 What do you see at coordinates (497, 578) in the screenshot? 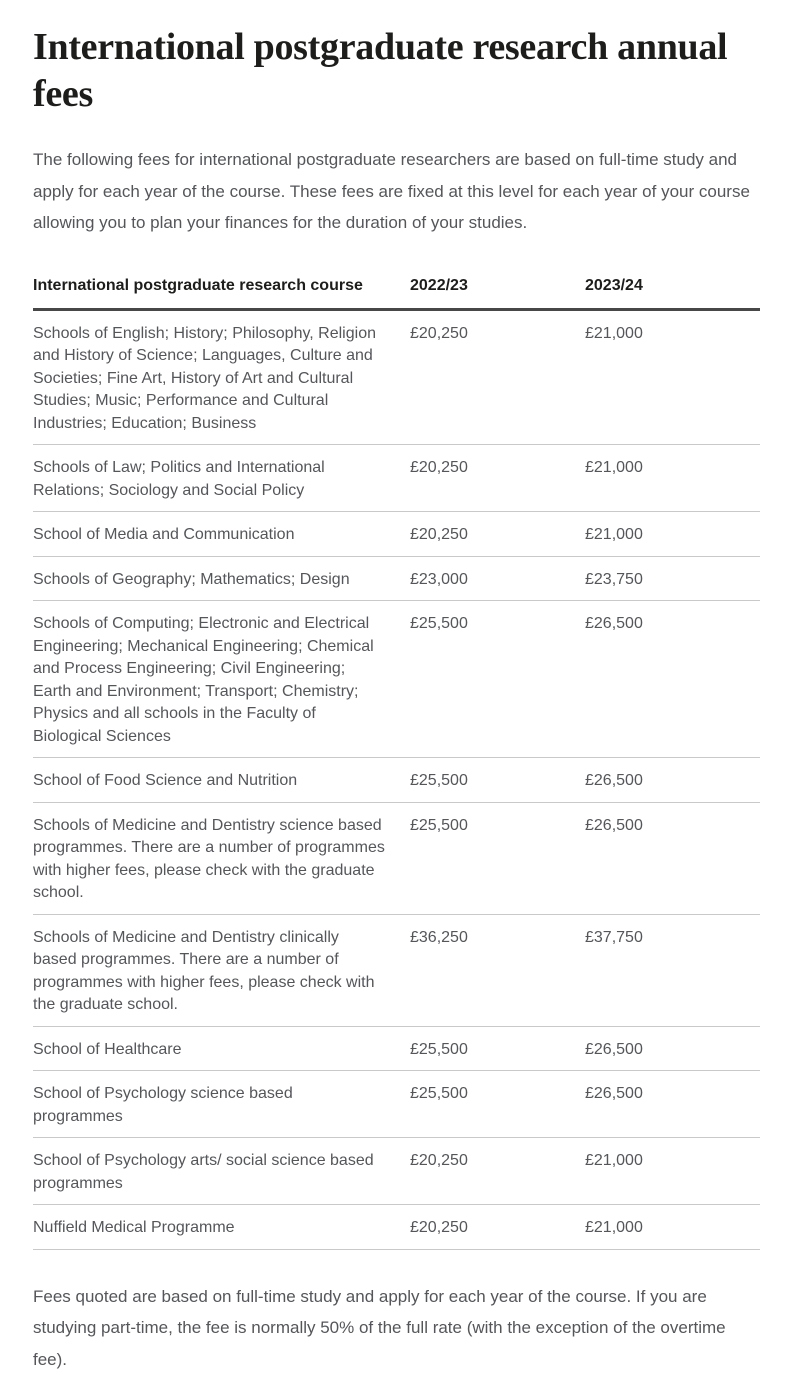
I see `fee-2022-23-cell: £23,000` at bounding box center [497, 578].